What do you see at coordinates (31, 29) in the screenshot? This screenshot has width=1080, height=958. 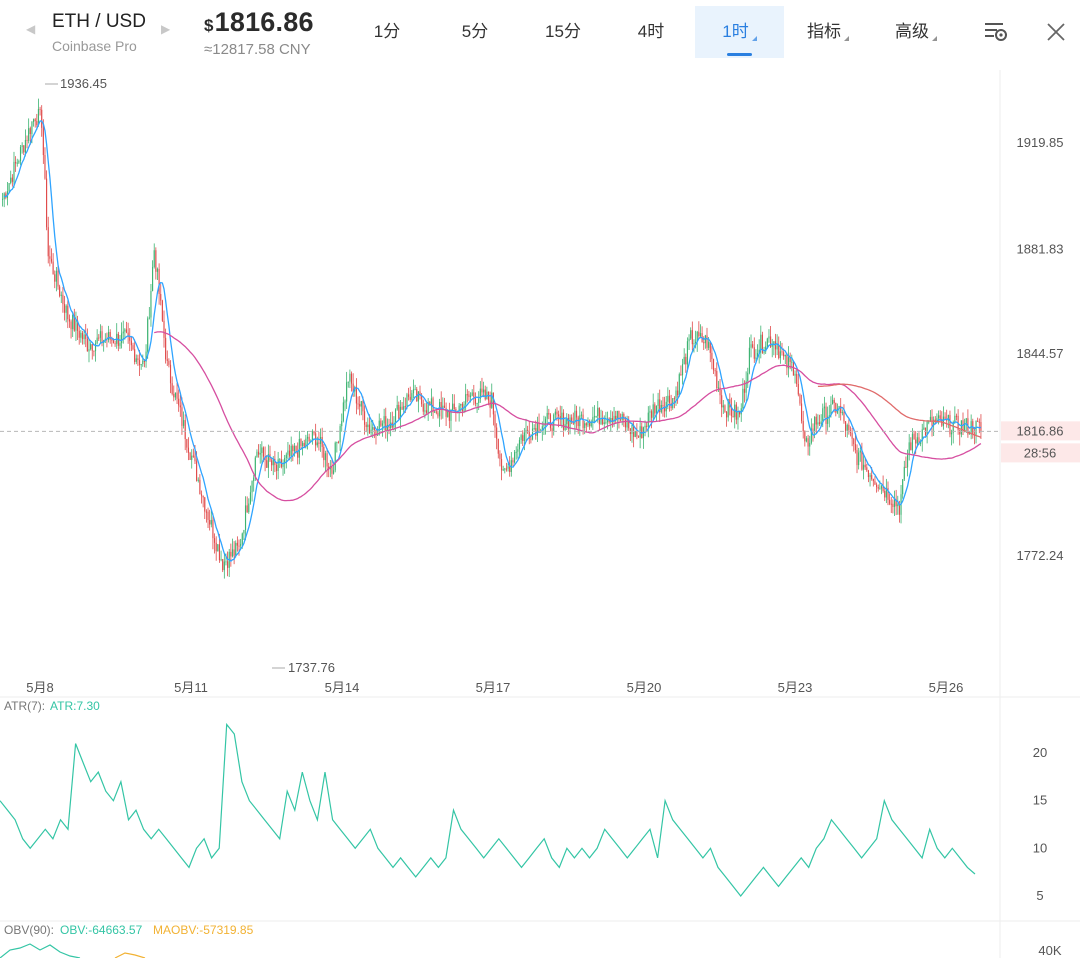 I see `prev-pair-icon: ◀` at bounding box center [31, 29].